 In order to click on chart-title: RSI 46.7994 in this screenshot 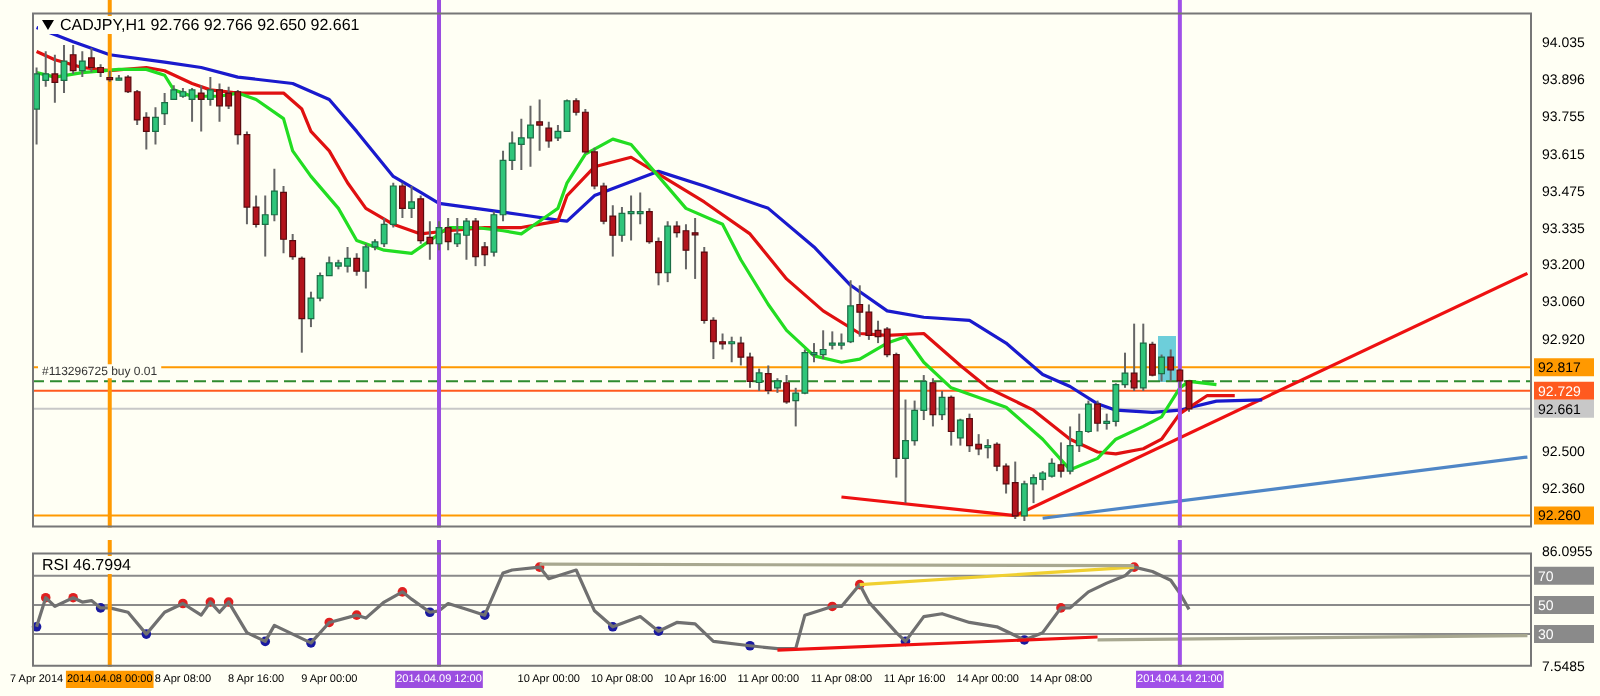, I will do `click(86, 565)`.